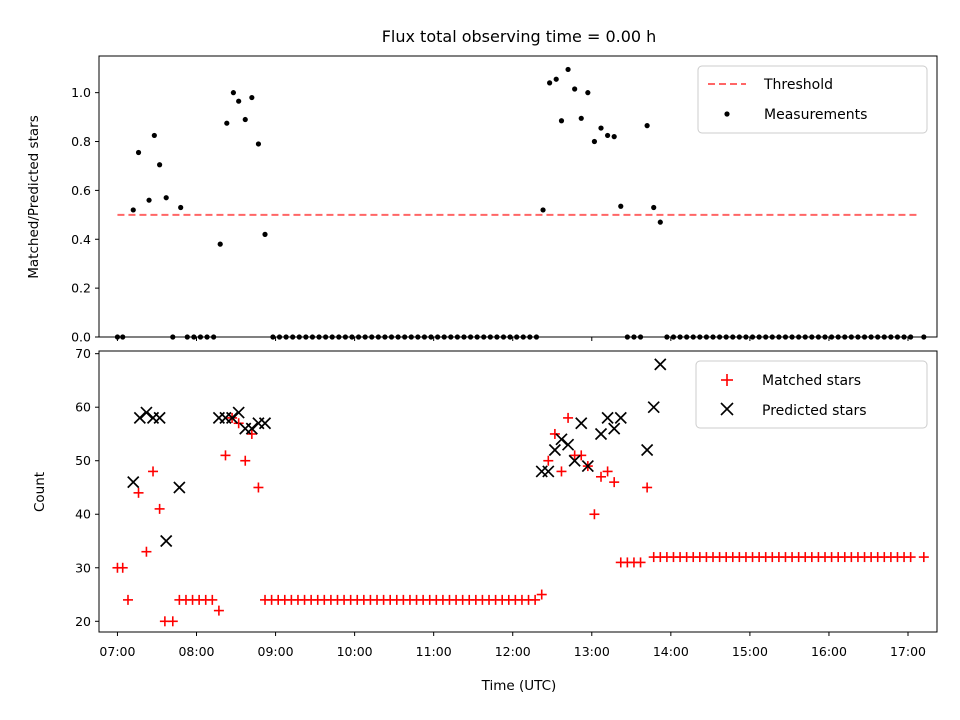 This screenshot has height=720, width=960. What do you see at coordinates (397, 453) in the screenshot?
I see `predicted-stars-layer` at bounding box center [397, 453].